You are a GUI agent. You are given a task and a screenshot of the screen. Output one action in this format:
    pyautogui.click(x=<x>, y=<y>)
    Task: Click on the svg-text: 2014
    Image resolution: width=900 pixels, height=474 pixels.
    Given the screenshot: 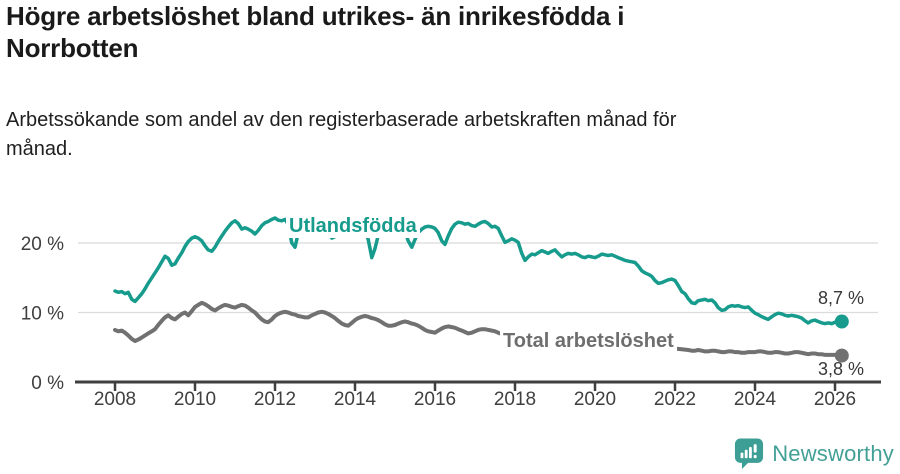 What is the action you would take?
    pyautogui.click(x=355, y=399)
    